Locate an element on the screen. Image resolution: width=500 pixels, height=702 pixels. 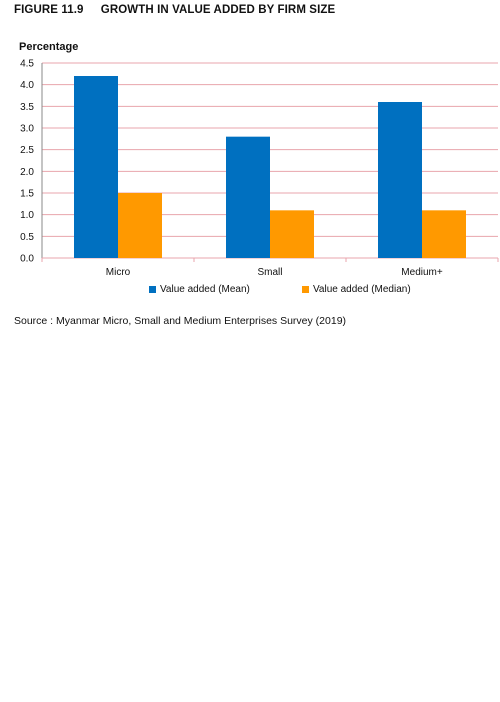
y-tick-label: 3.0 is located at coordinates (27, 129).